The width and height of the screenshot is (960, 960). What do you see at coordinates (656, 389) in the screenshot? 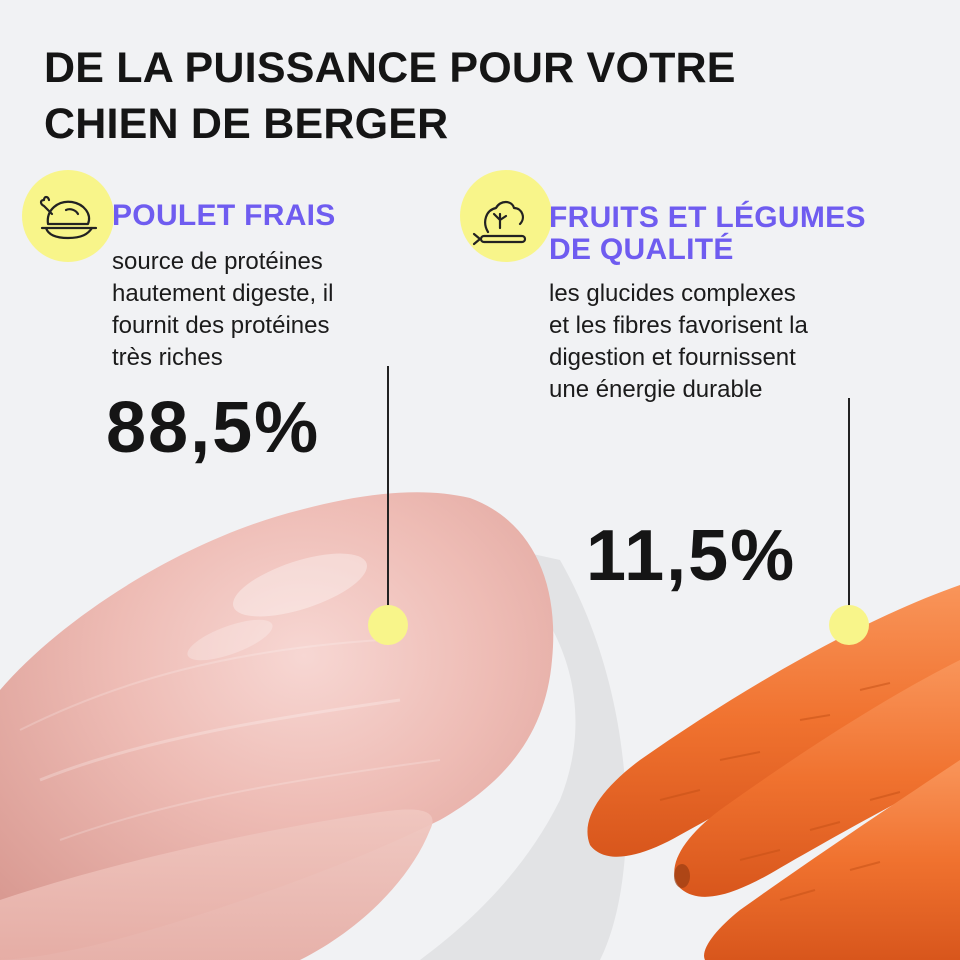
I see `feature-desc-line: une énergie durable` at bounding box center [656, 389].